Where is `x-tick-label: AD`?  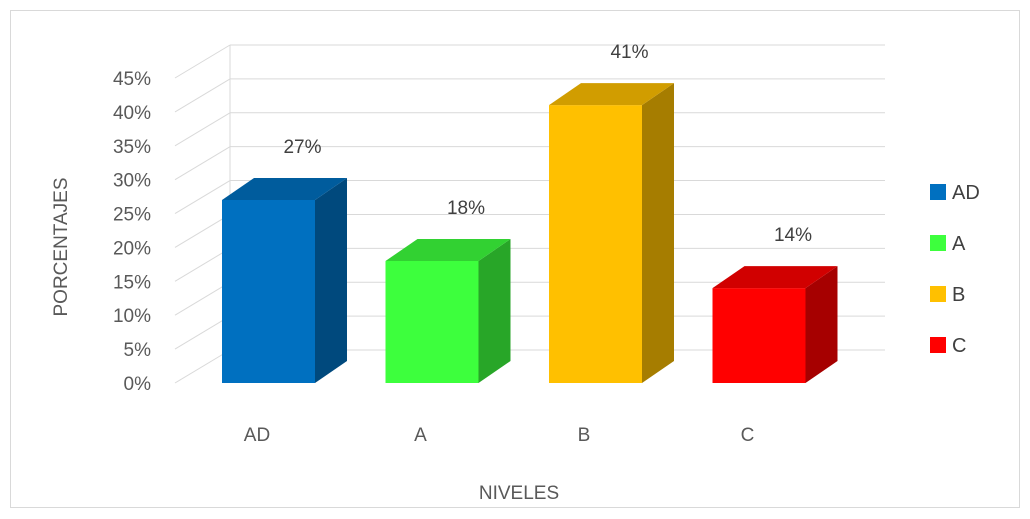
x-tick-label: AD is located at coordinates (257, 435).